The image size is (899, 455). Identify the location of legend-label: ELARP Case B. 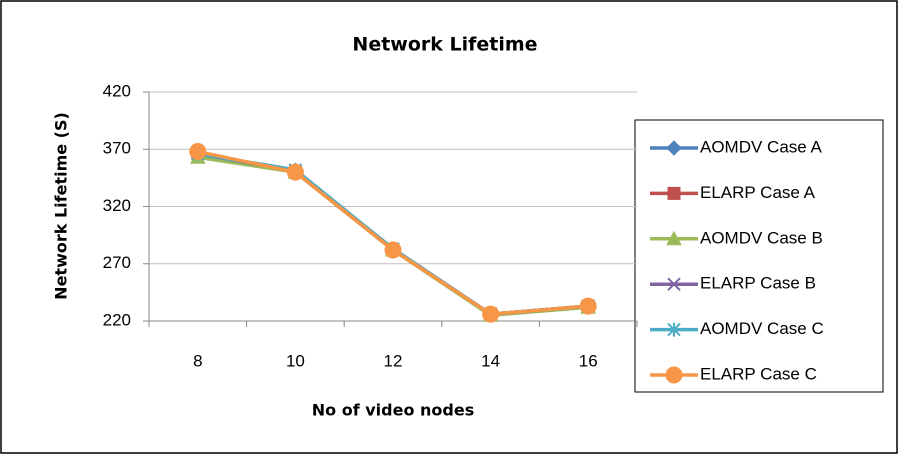
(758, 283).